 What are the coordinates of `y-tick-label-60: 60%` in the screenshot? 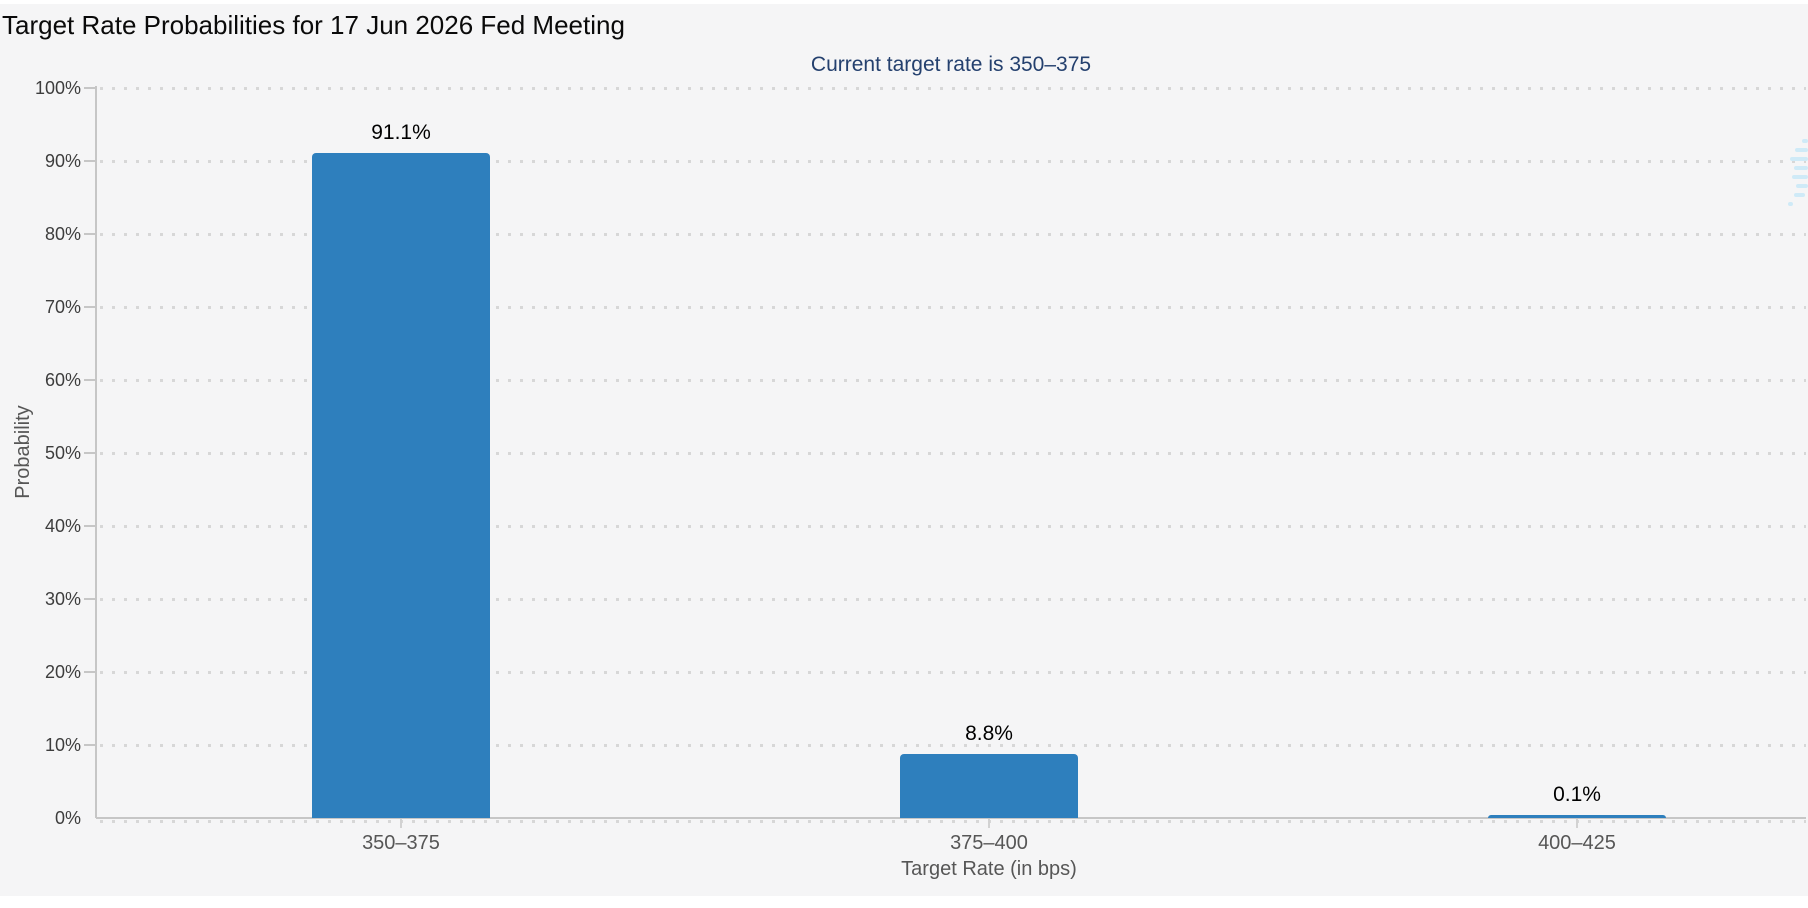 It's located at (62, 380).